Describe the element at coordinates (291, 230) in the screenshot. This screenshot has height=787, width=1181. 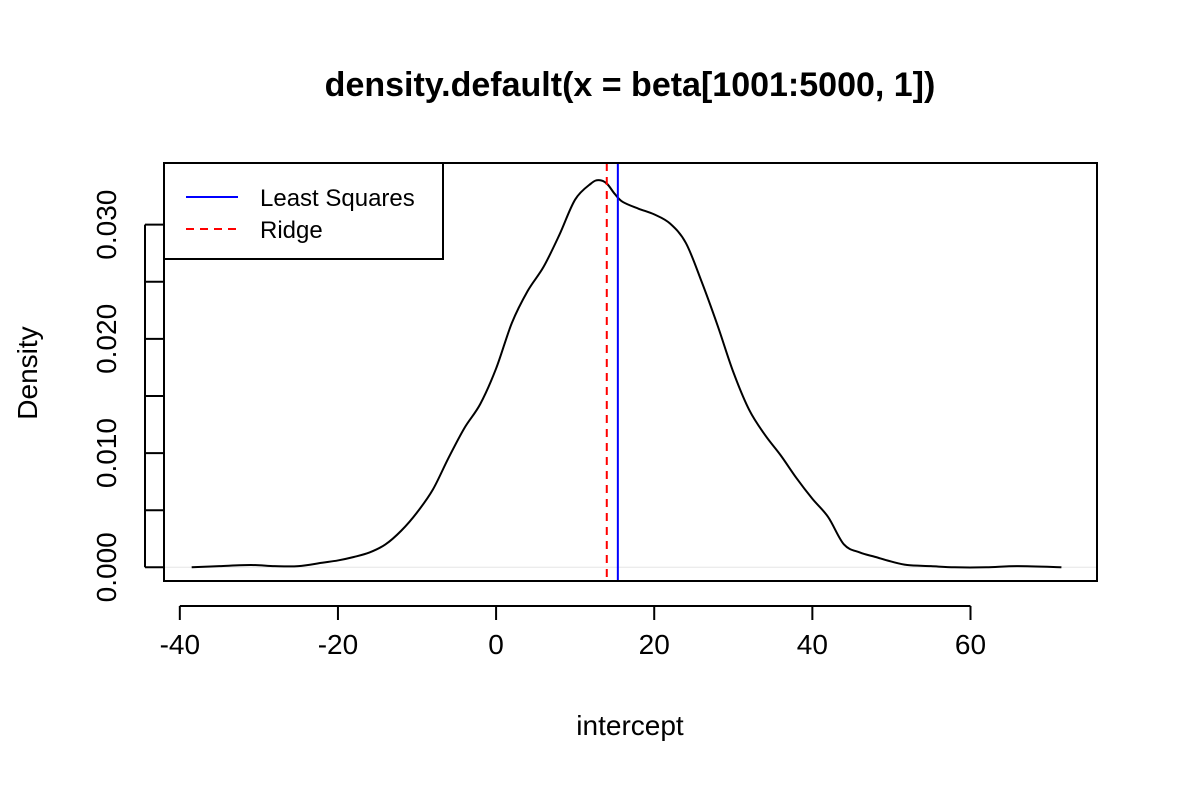
I see `legend-label-ridge: Ridge` at that location.